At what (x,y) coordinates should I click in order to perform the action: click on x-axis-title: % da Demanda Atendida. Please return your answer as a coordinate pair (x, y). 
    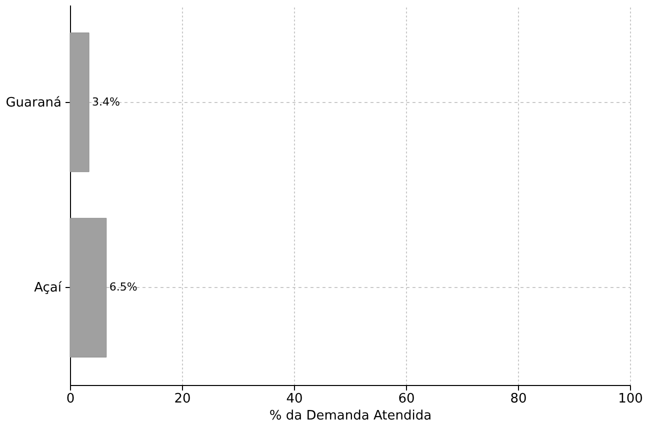
    Looking at the image, I should click on (350, 416).